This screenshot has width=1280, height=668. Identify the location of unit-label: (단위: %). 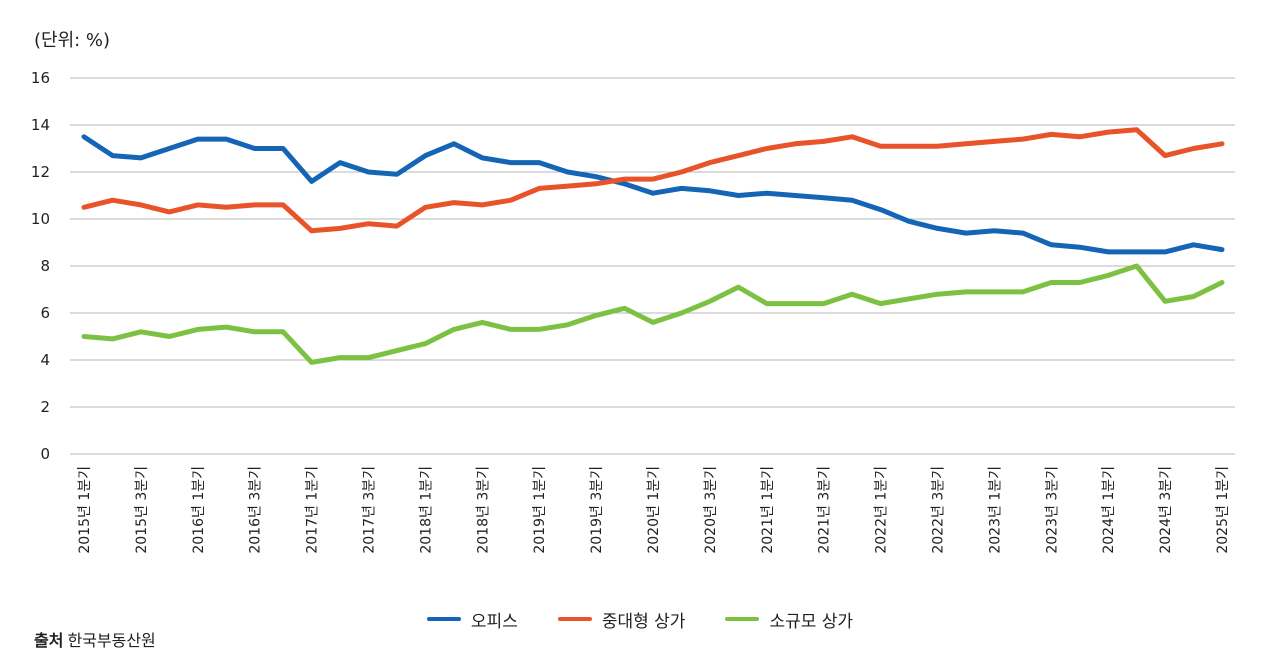
(72, 40).